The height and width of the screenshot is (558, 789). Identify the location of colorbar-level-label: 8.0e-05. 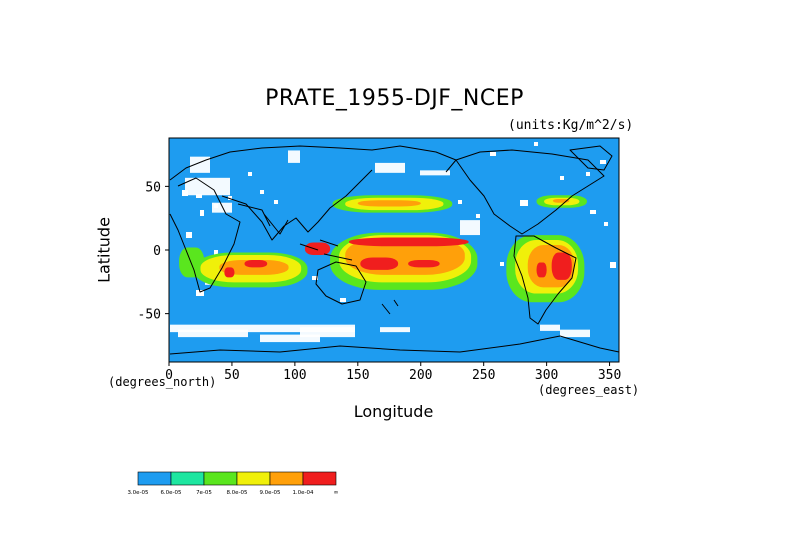
(237, 493).